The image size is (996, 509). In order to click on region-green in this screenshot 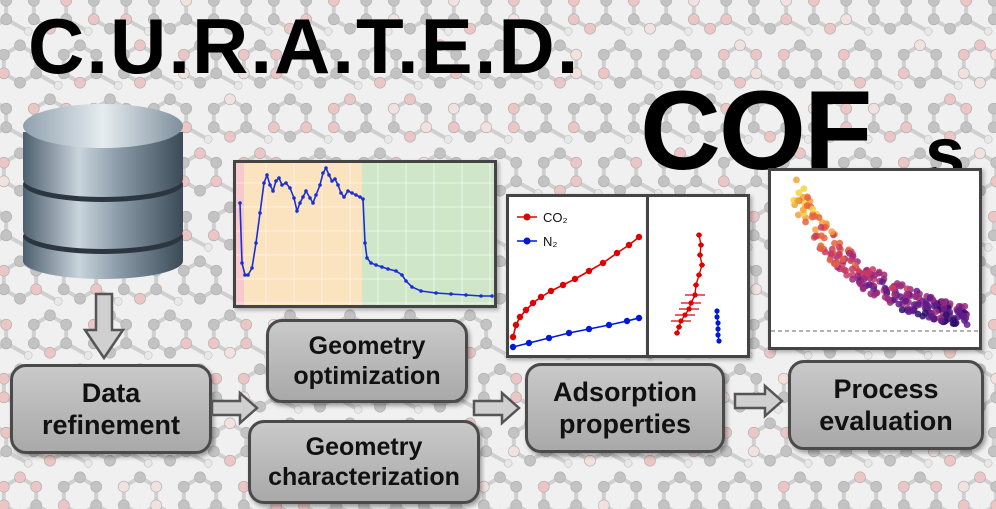, I will do `click(428, 234)`.